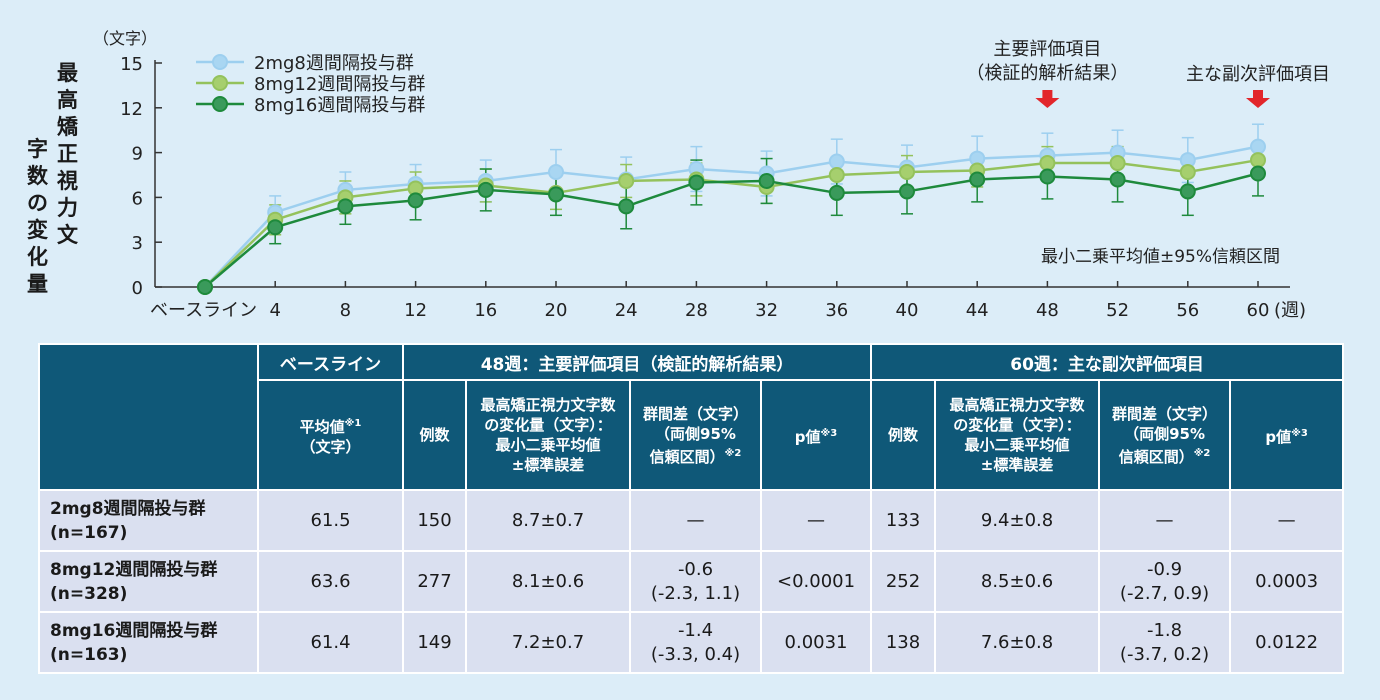 This screenshot has height=700, width=1380. Describe the element at coordinates (1287, 581) in the screenshot. I see `w60-p: 0.0003` at that location.